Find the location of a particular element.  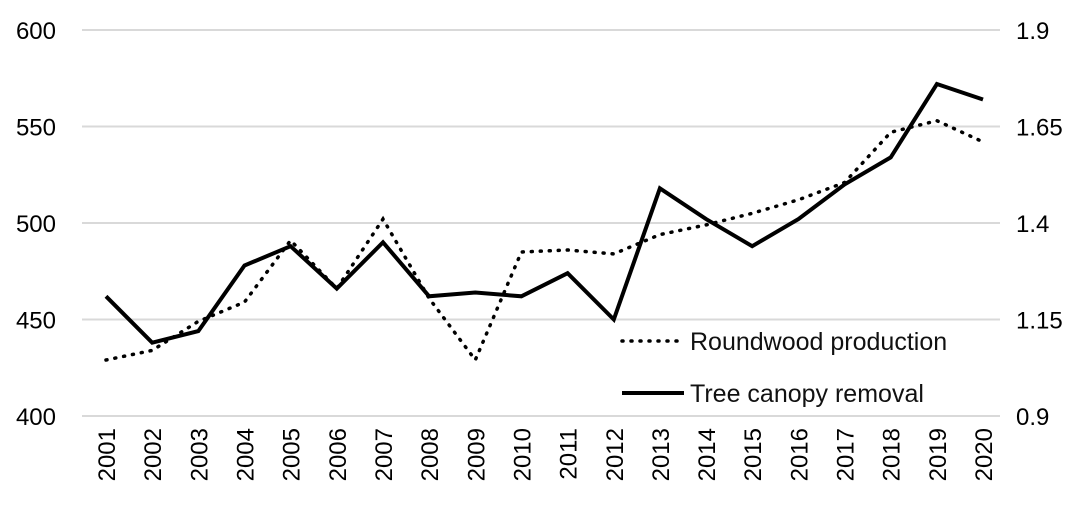

y-left-tick-label: 400 is located at coordinates (36, 417).